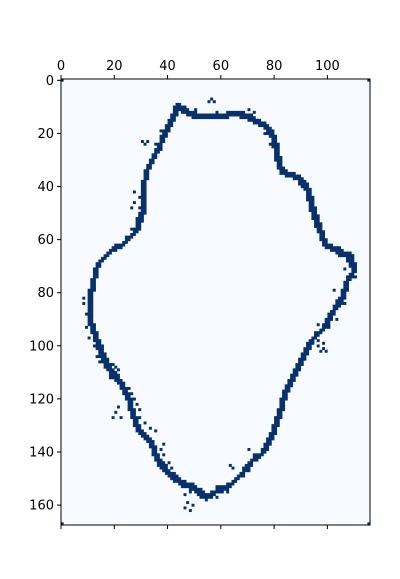 The image size is (400, 579). What do you see at coordinates (45, 294) in the screenshot?
I see `y-axis: 0 20 40 60 80 100 120 140 160` at bounding box center [45, 294].